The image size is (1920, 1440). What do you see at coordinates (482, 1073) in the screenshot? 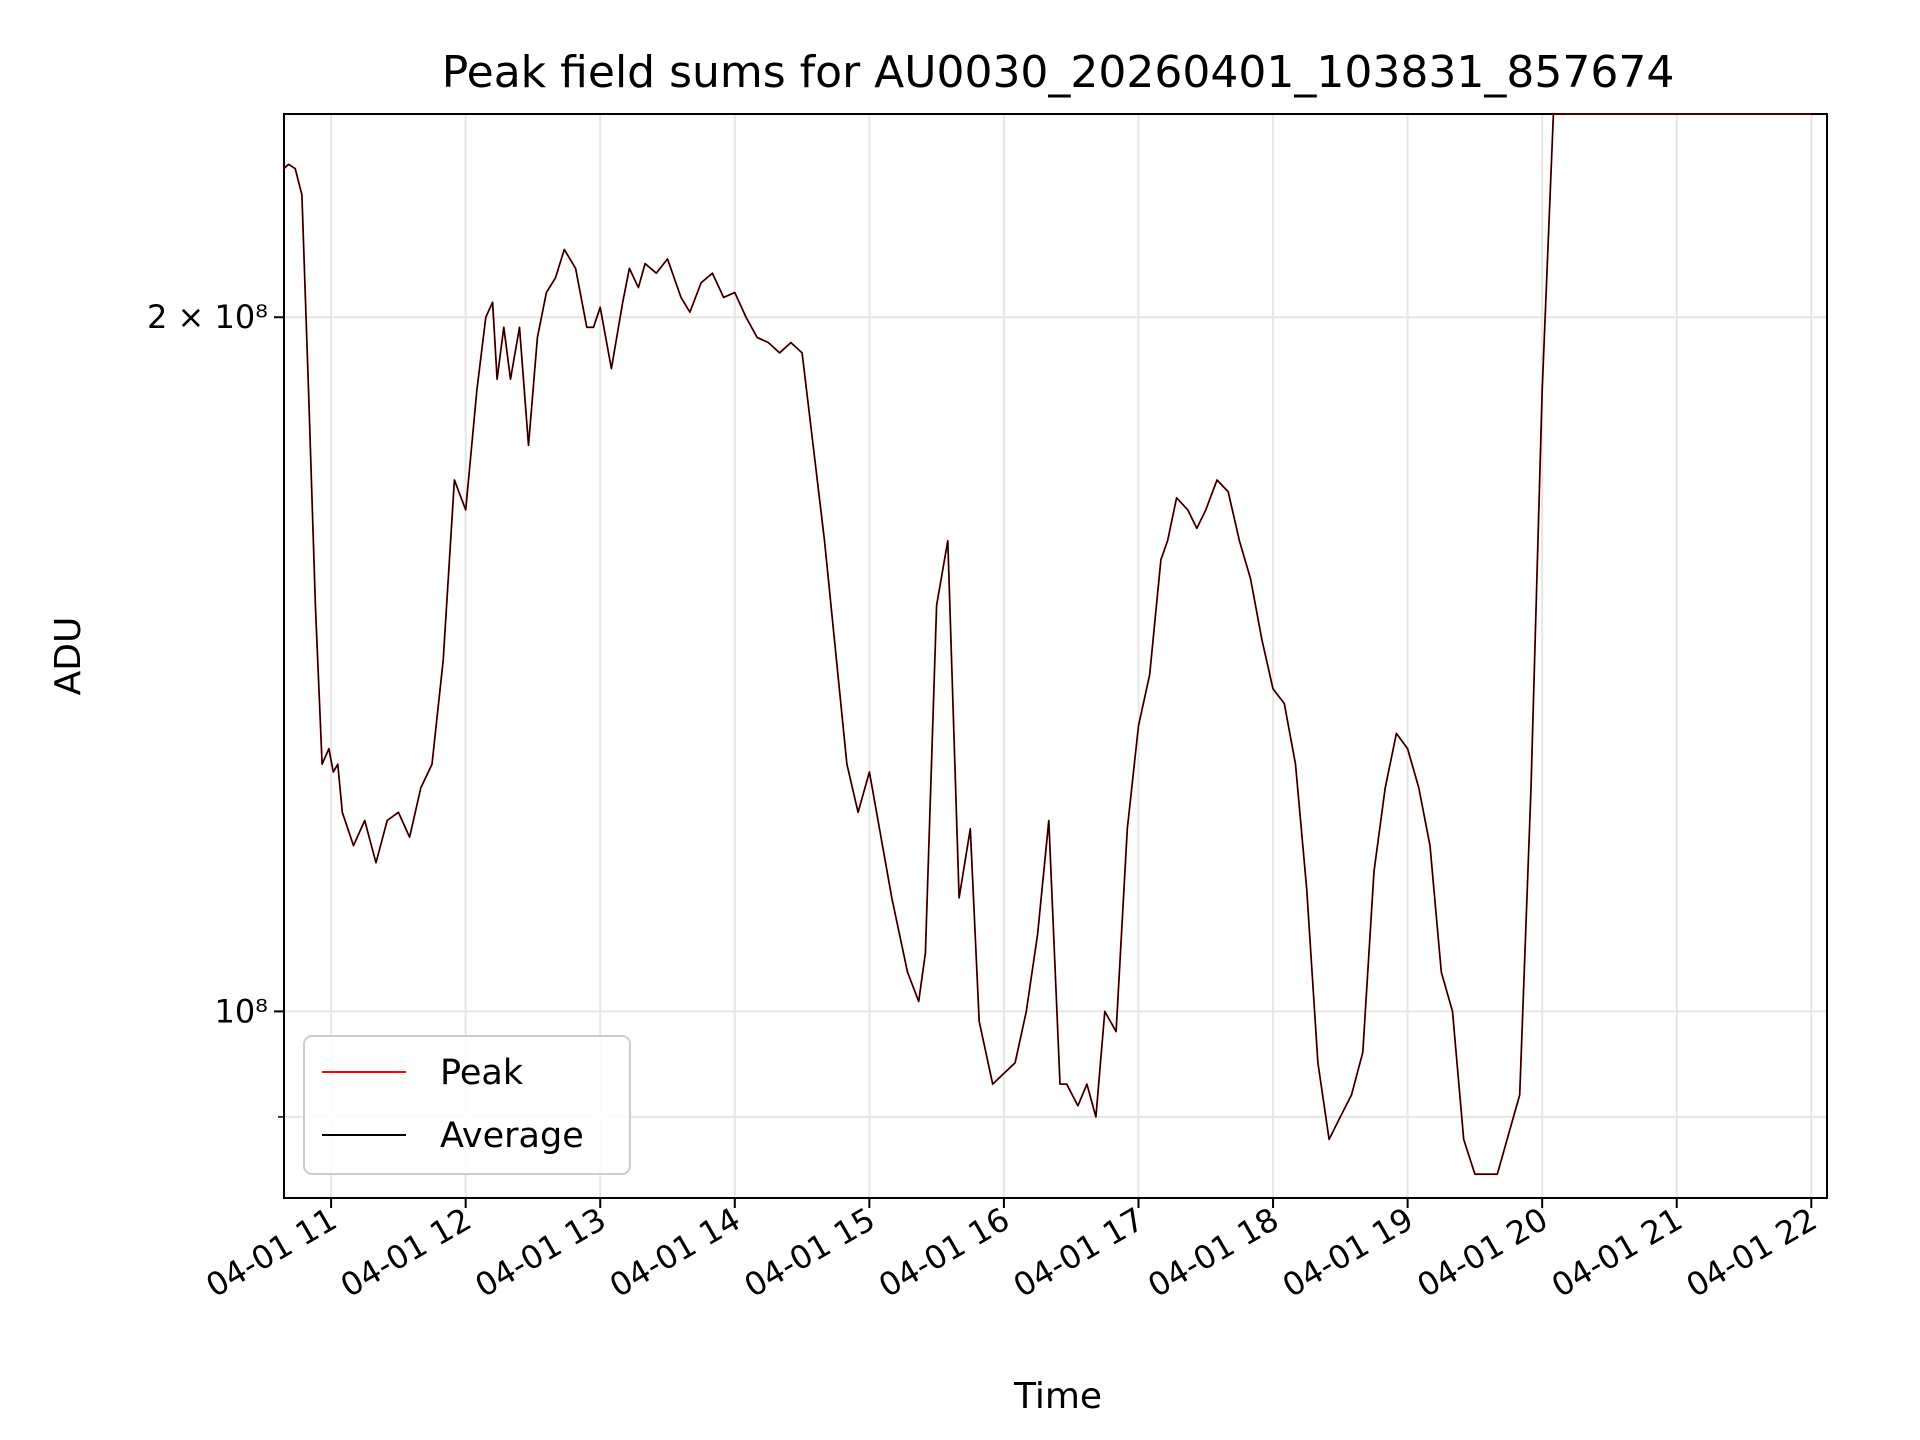
I see `legend-label-peak: Peak` at bounding box center [482, 1073].